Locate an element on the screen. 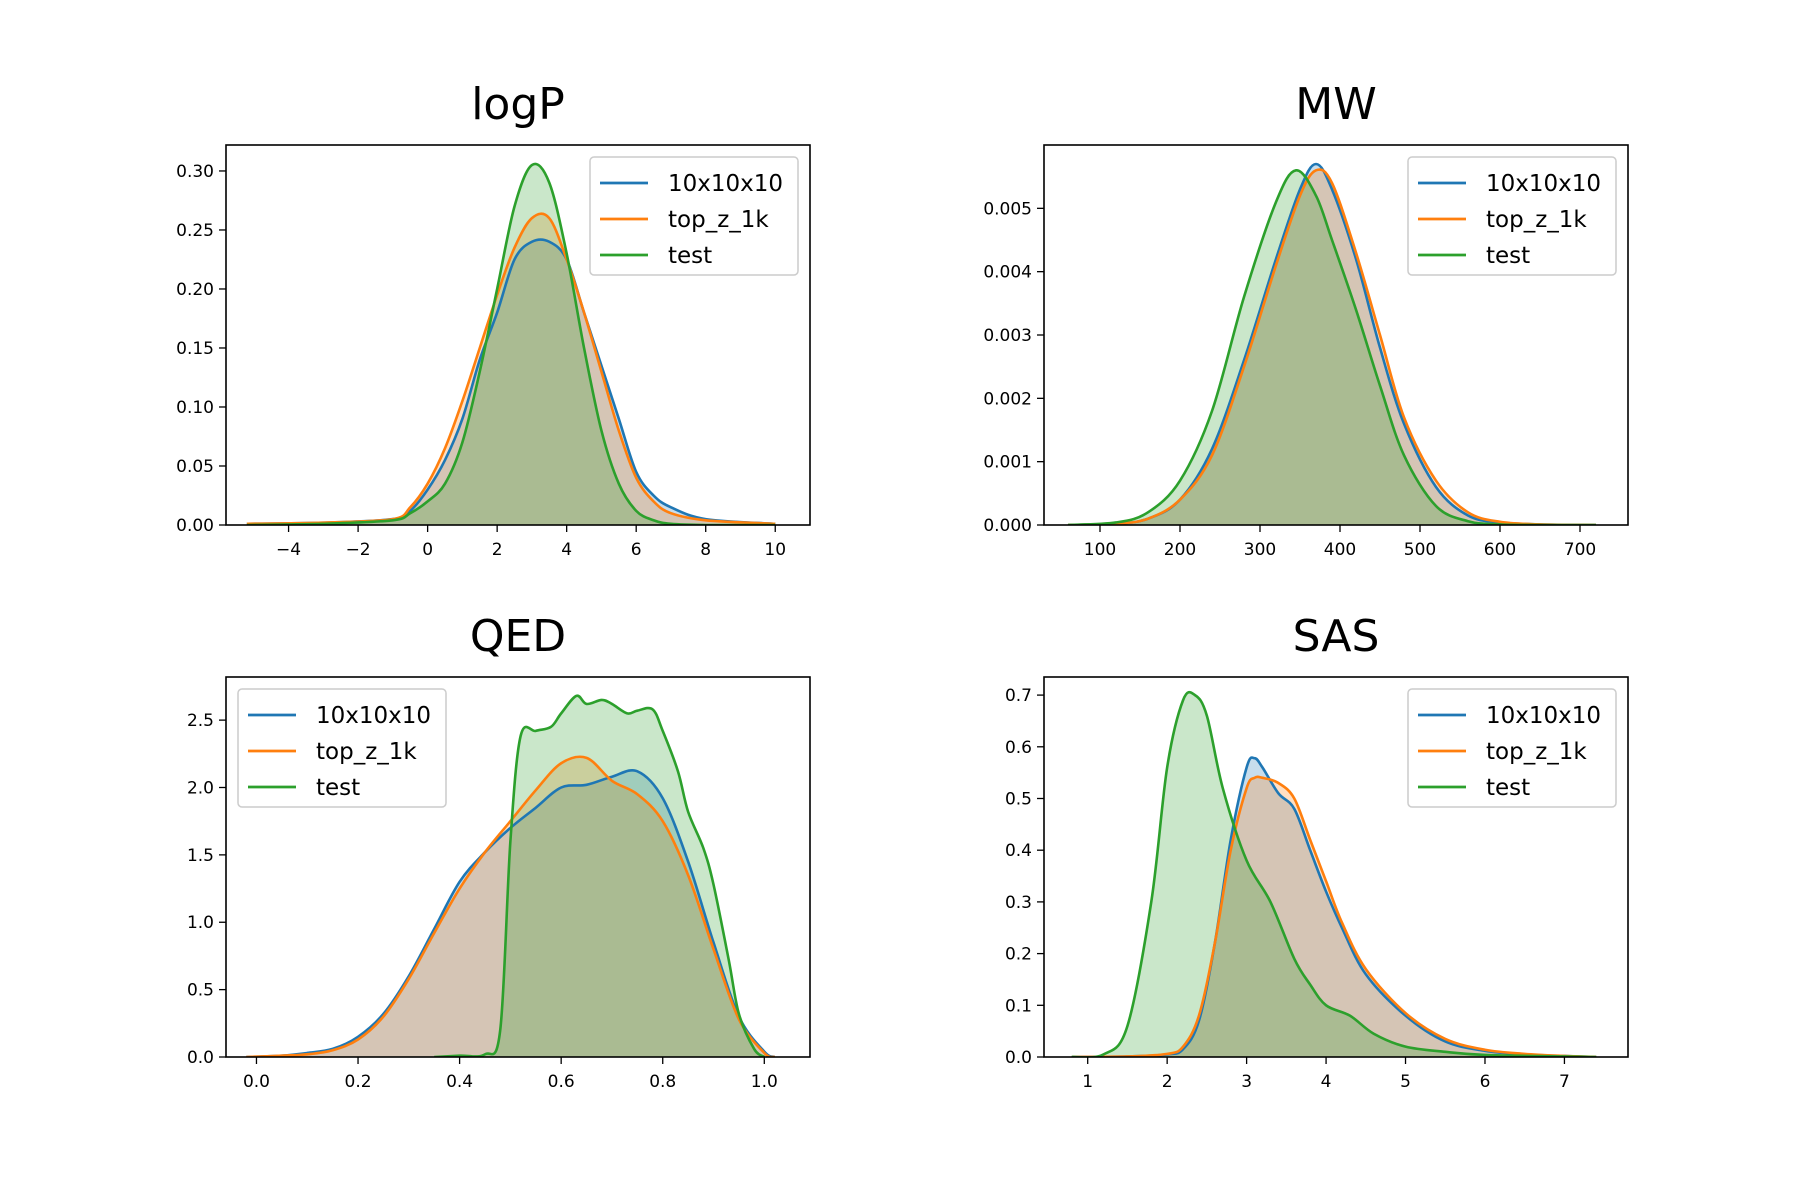 The image size is (1800, 1200). x-tick-label: 600 is located at coordinates (1500, 550).